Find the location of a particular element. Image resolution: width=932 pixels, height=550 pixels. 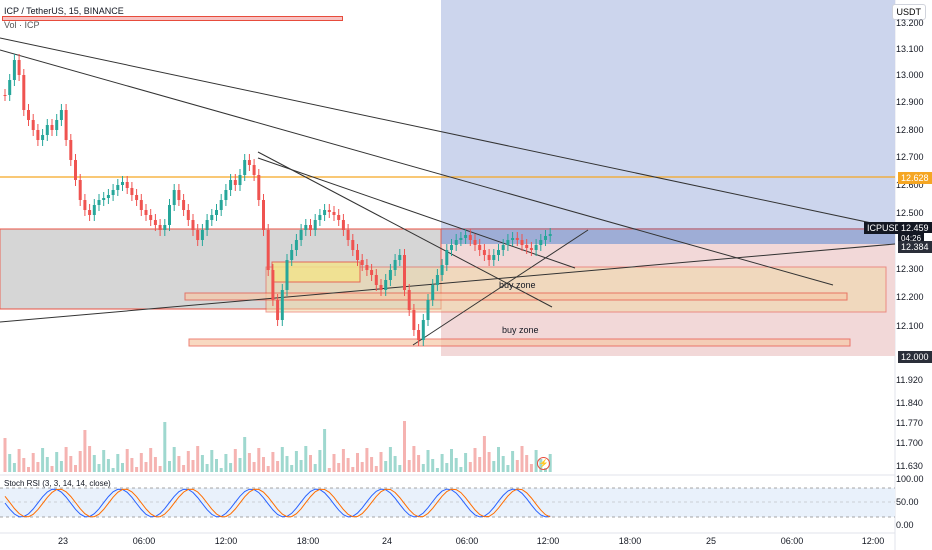

price-tick: 12.500 is located at coordinates (910, 213).